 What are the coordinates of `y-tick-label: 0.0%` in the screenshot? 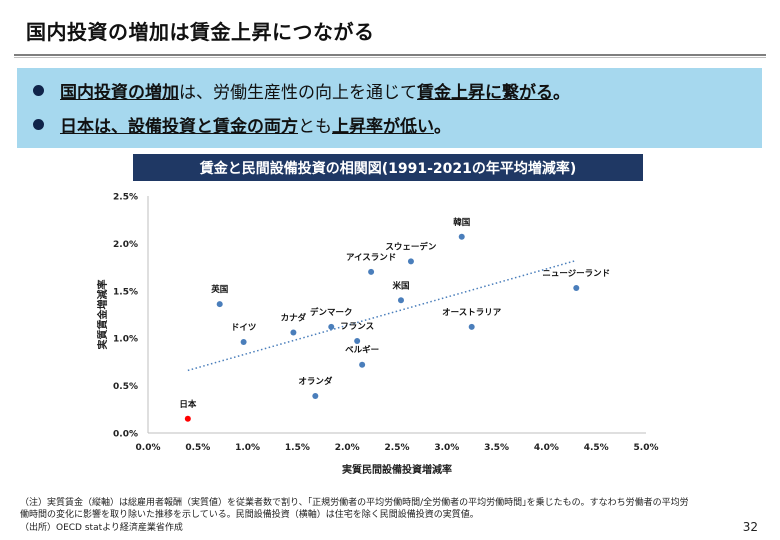 It's located at (125, 435).